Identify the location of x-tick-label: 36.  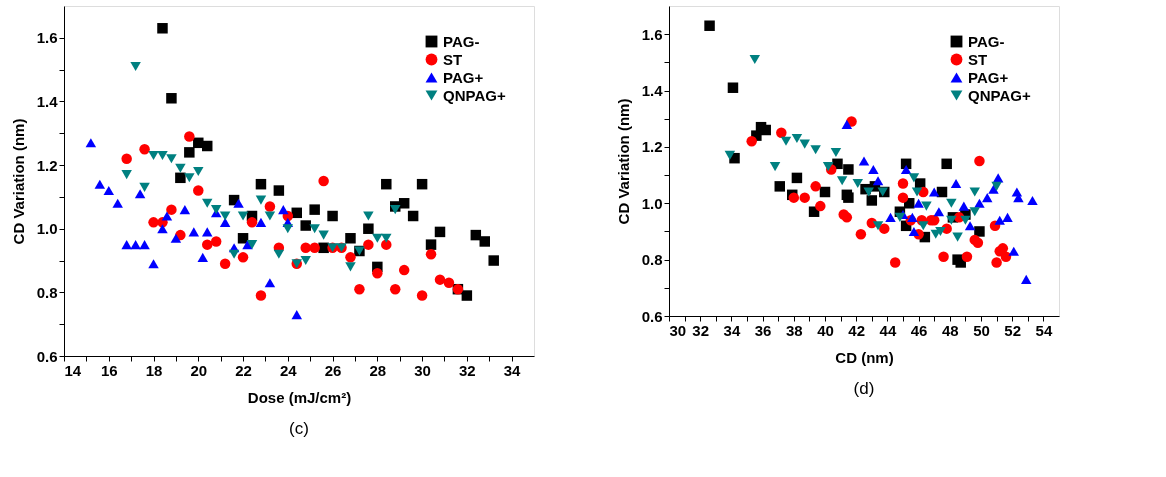
(763, 330).